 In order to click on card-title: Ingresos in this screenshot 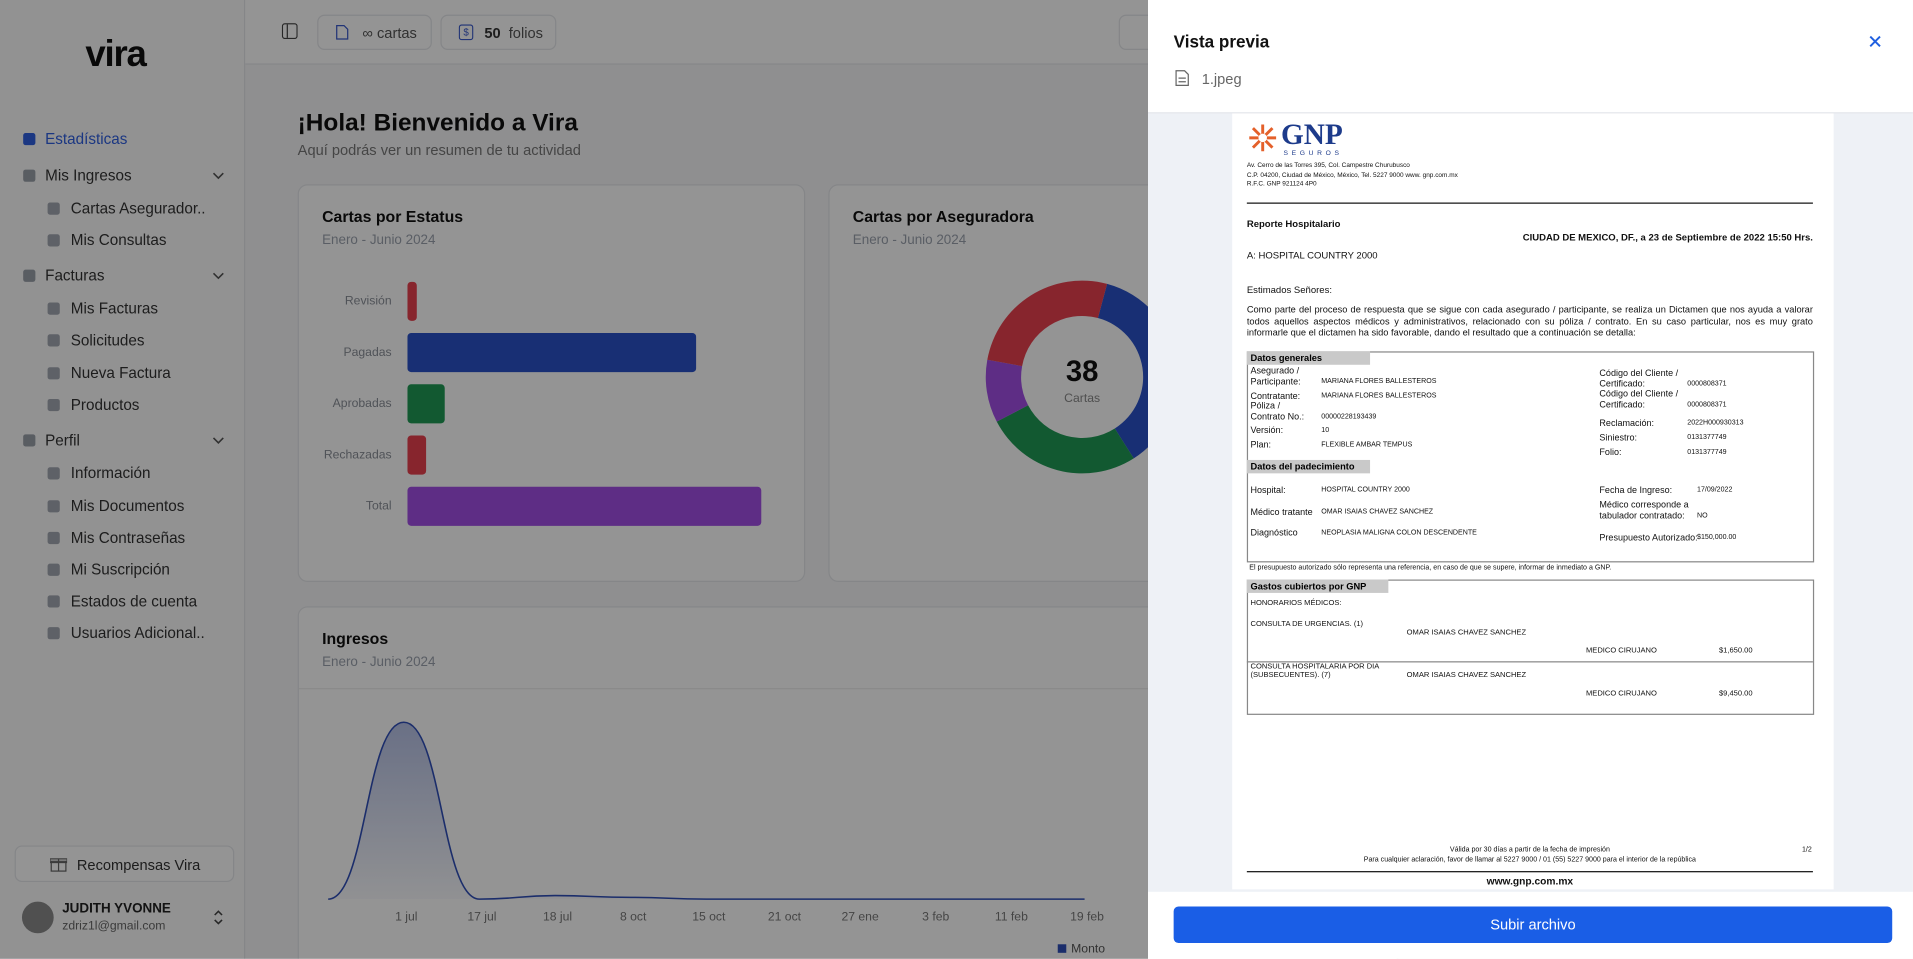, I will do `click(355, 638)`.